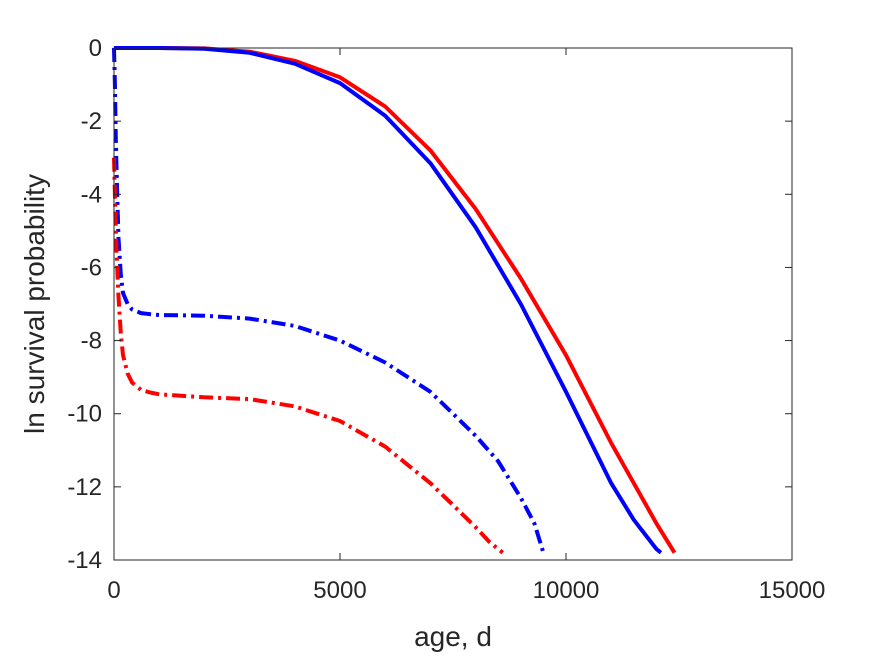  Describe the element at coordinates (566, 590) in the screenshot. I see `x-tick-label: 10000` at that location.